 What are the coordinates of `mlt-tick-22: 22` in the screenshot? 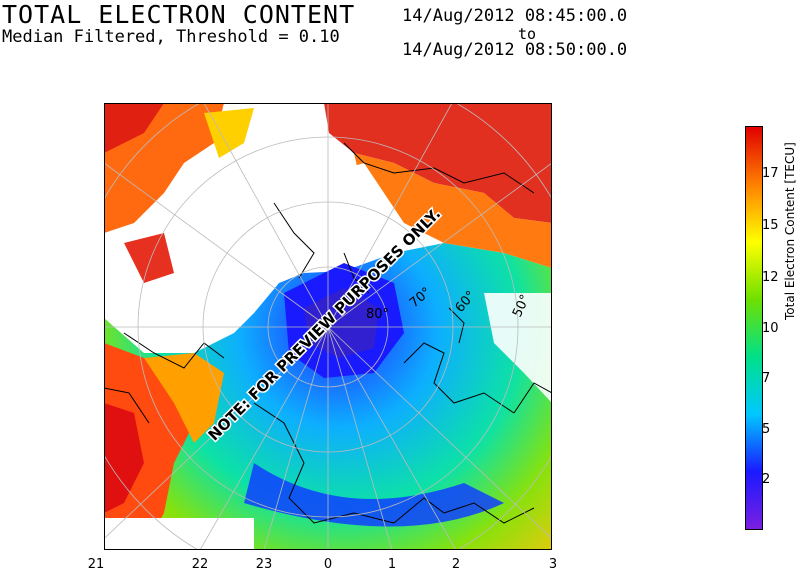 It's located at (200, 564).